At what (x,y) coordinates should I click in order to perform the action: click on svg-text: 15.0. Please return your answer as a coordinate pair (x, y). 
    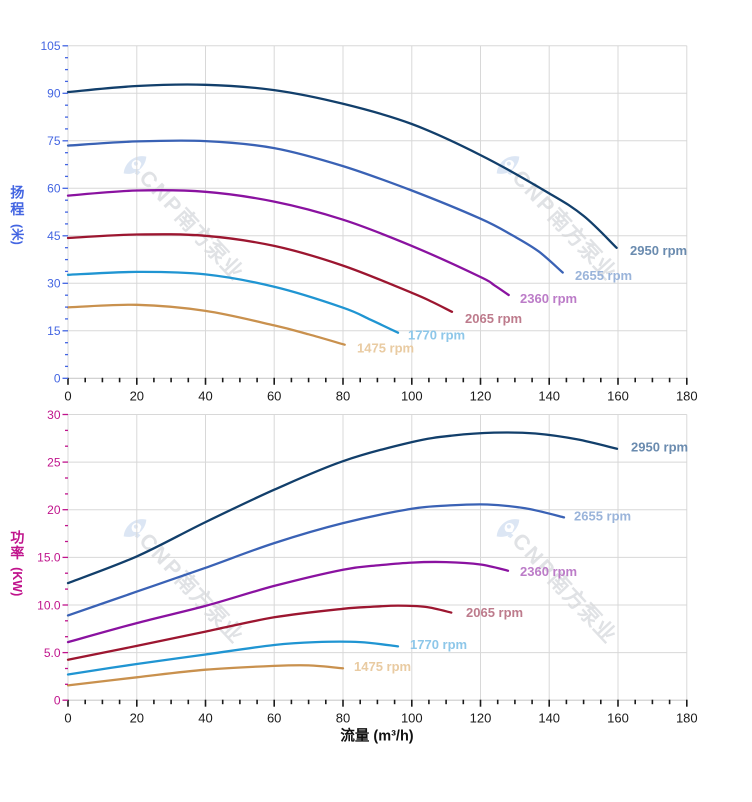
    Looking at the image, I should click on (49, 558).